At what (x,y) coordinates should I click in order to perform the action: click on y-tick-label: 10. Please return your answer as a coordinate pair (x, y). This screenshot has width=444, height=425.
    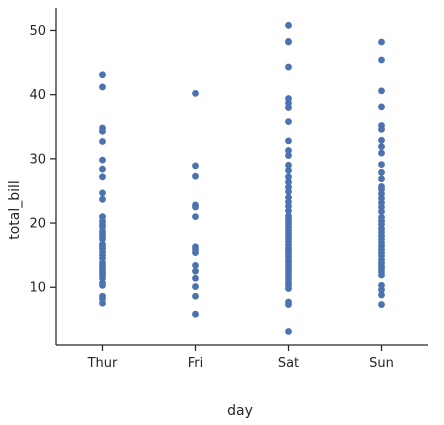
    Looking at the image, I should click on (37, 288).